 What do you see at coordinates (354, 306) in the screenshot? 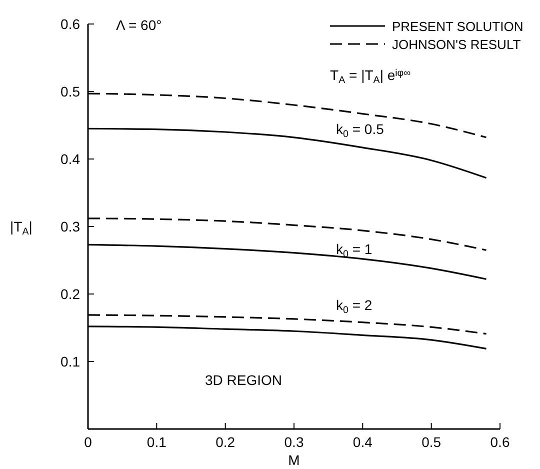
I see `annotation: k$_{0}$ = 2` at bounding box center [354, 306].